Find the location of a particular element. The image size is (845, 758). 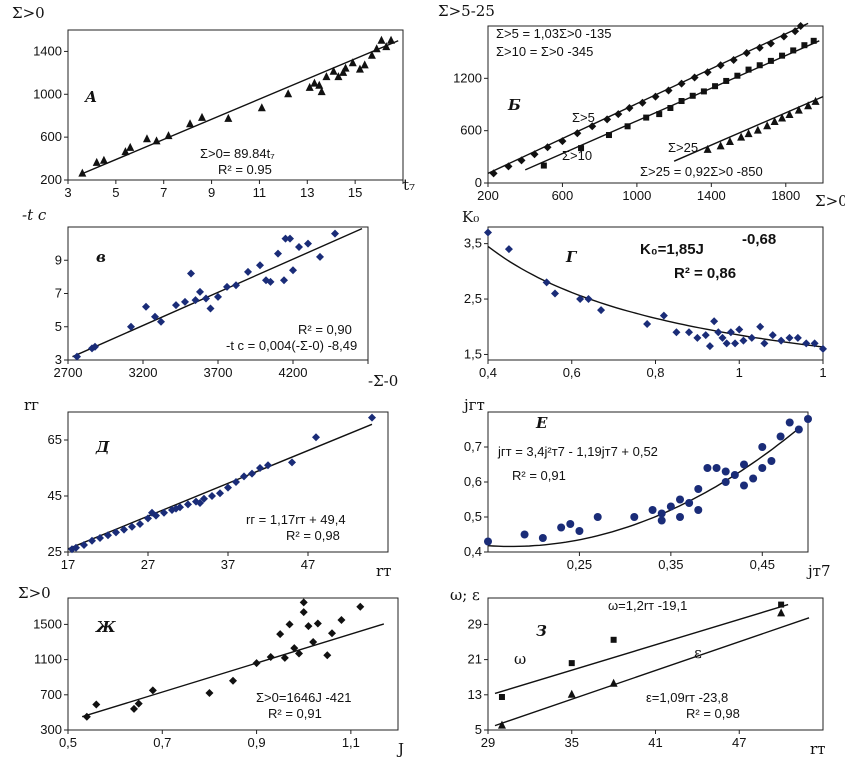

panel-b-ytick-label: 0 is located at coordinates (478, 182).